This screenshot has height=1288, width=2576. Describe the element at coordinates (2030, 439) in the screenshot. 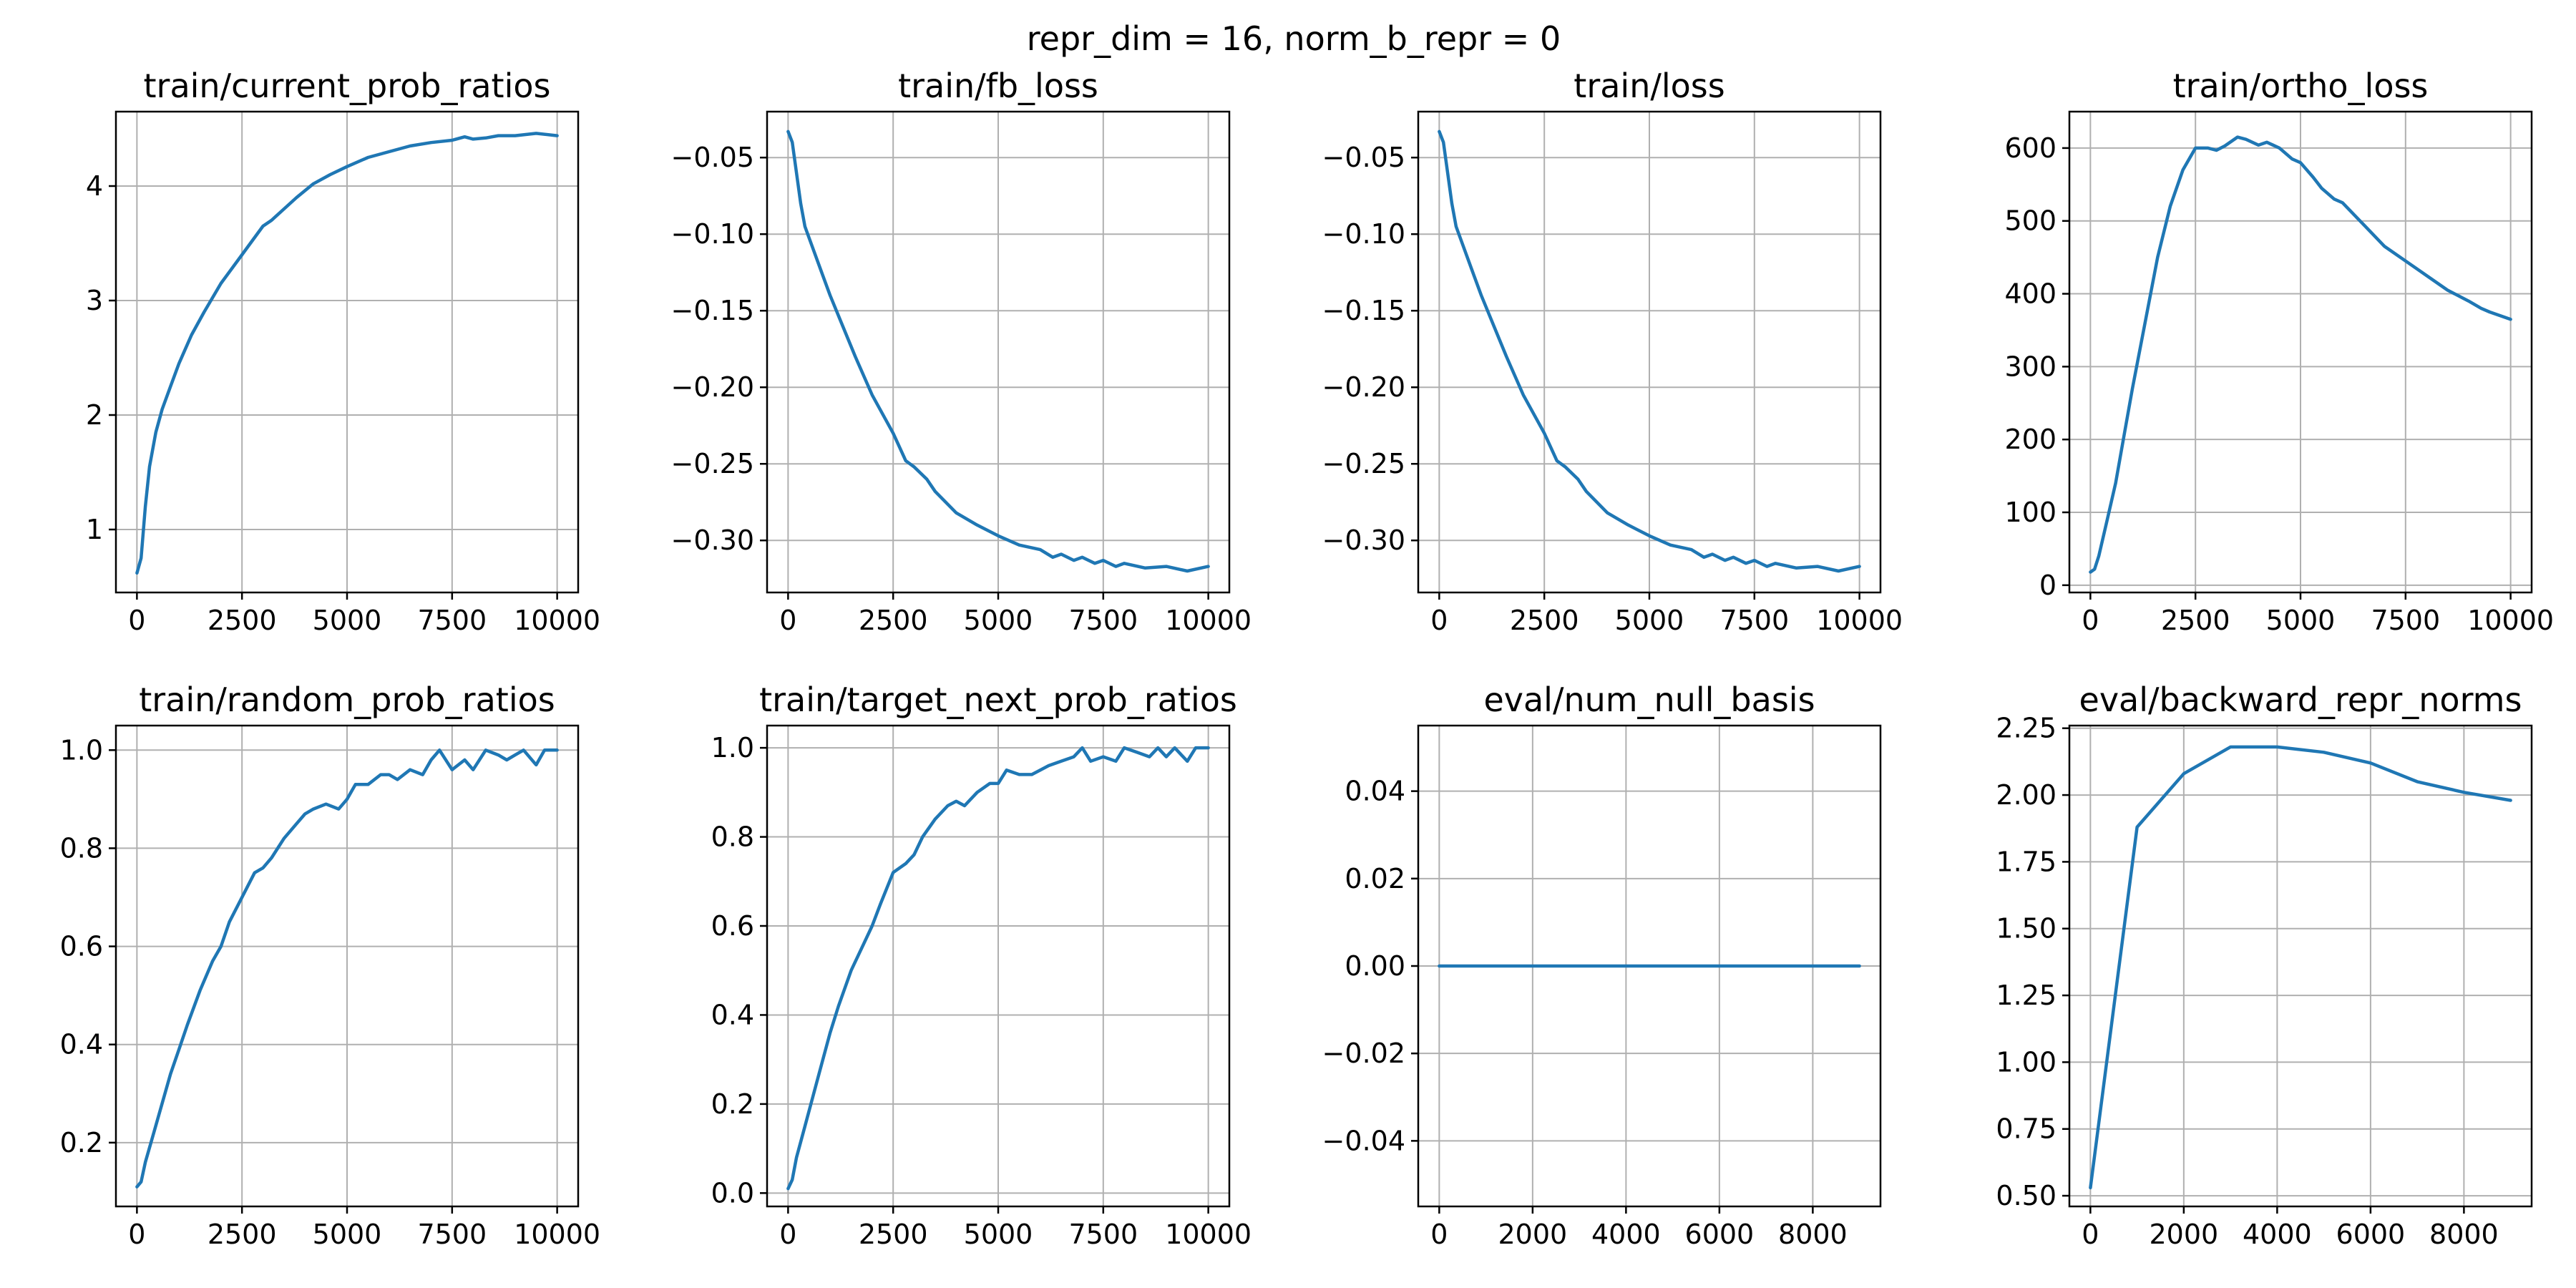

I see `y-tick-label: 200` at that location.